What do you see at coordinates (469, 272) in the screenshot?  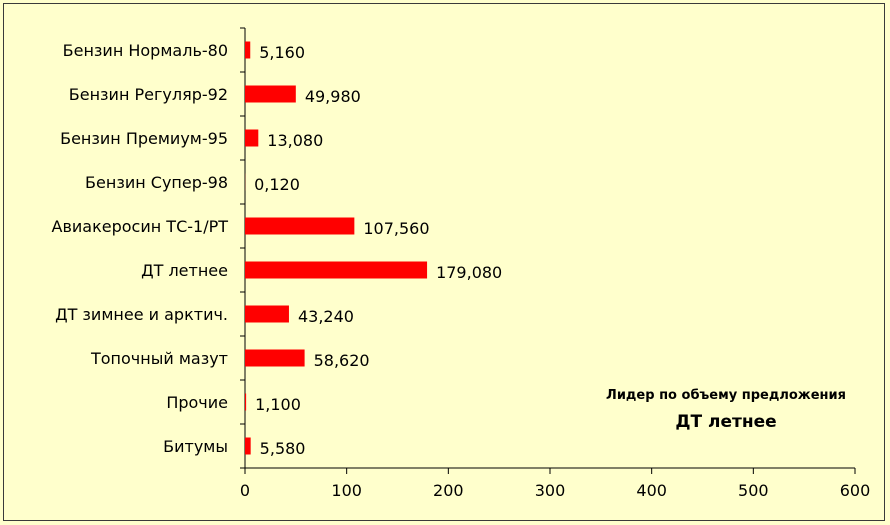 I see `value-label: 179,080` at bounding box center [469, 272].